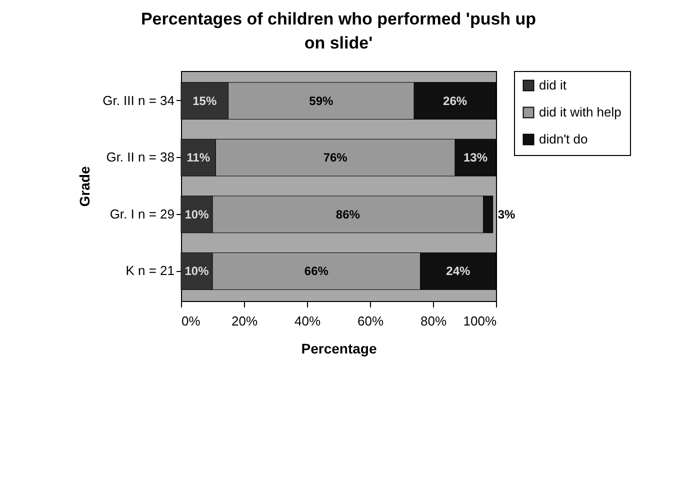 Image resolution: width=700 pixels, height=479 pixels. I want to click on y-tick-label: Gr. II n = 38, so click(140, 157).